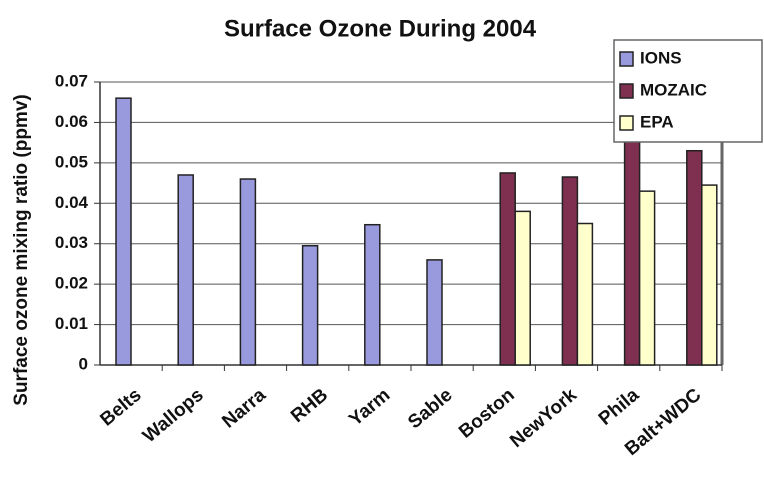 The image size is (764, 492). Describe the element at coordinates (21, 249) in the screenshot. I see `y-axis-label: Surface ozone mixing ratio (ppmv)` at that location.